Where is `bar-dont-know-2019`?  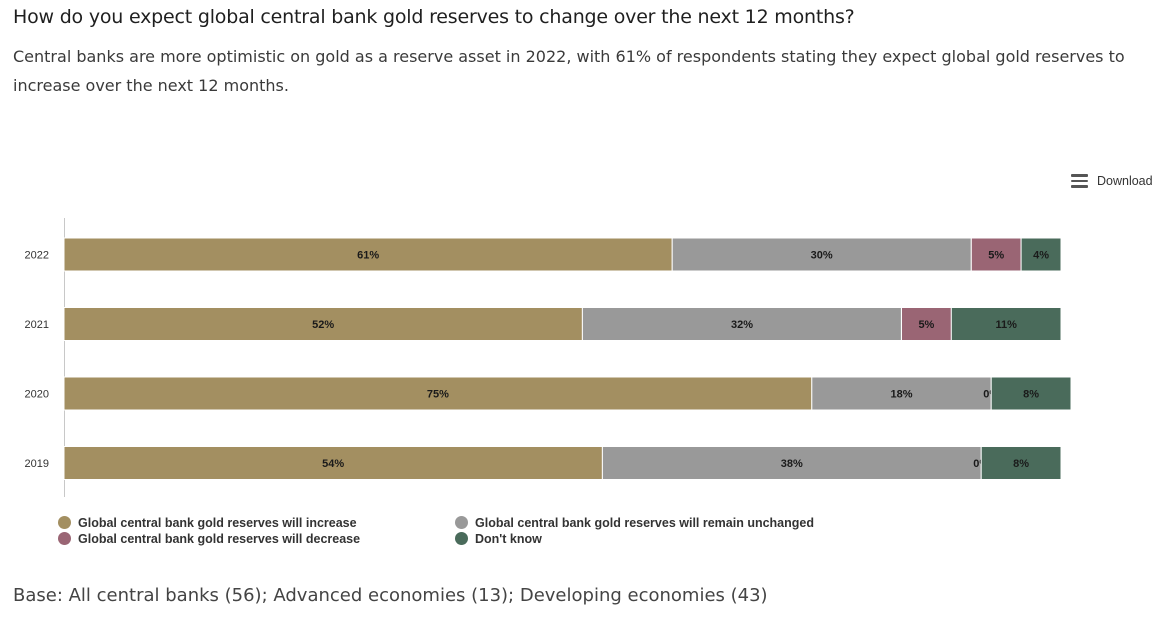 bar-dont-know-2019 is located at coordinates (1021, 463).